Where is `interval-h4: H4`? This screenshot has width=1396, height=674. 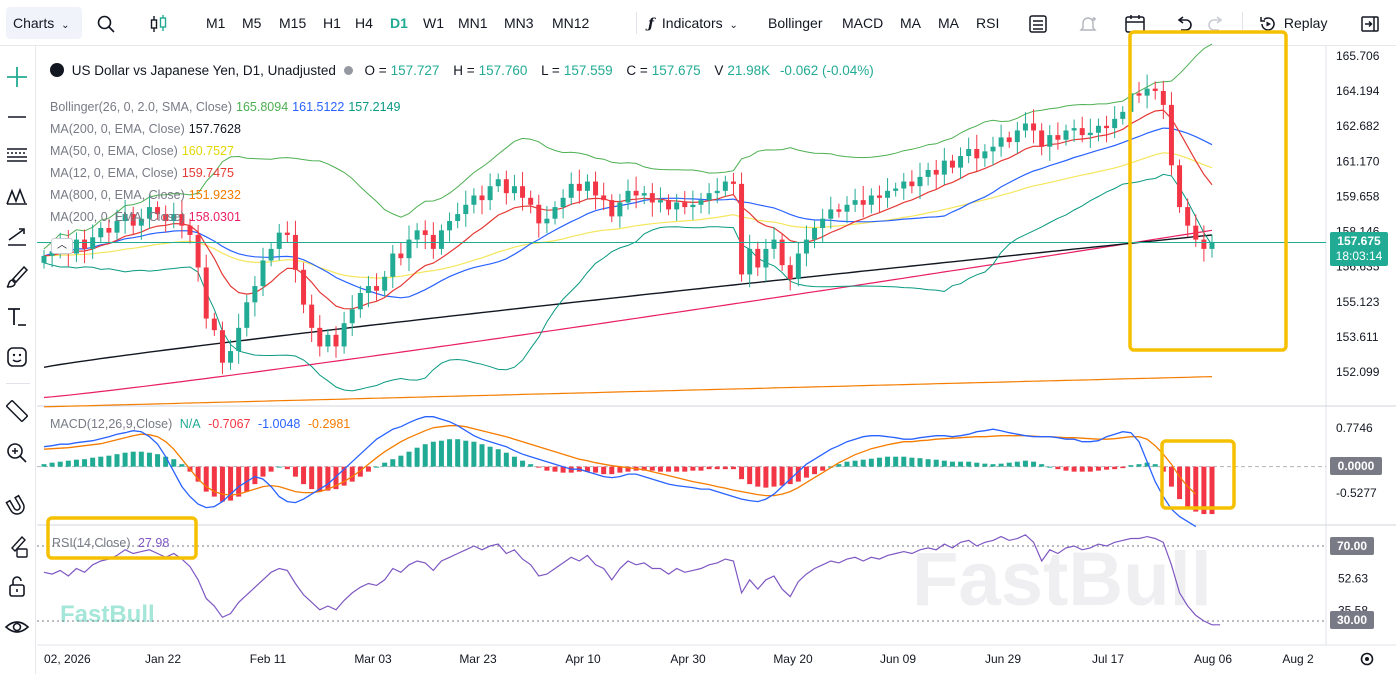
interval-h4: H4 is located at coordinates (364, 23).